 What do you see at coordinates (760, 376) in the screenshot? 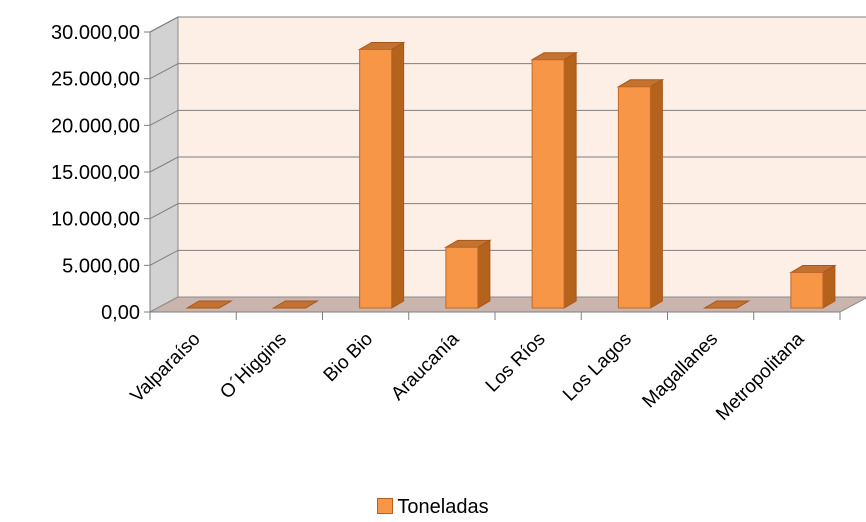
I see `x-tick-label: Metropolitana` at bounding box center [760, 376].